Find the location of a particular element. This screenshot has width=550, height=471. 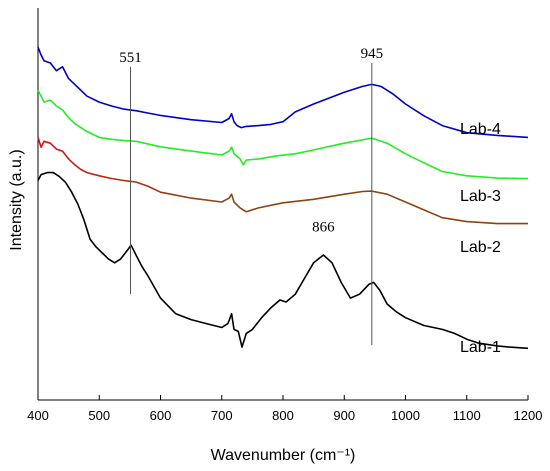

x-tick-label: 1100 is located at coordinates (467, 415).